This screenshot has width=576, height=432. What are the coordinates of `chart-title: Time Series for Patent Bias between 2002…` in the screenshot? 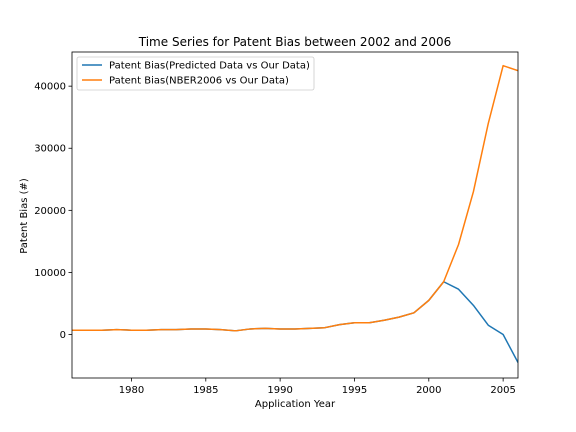 It's located at (294, 42).